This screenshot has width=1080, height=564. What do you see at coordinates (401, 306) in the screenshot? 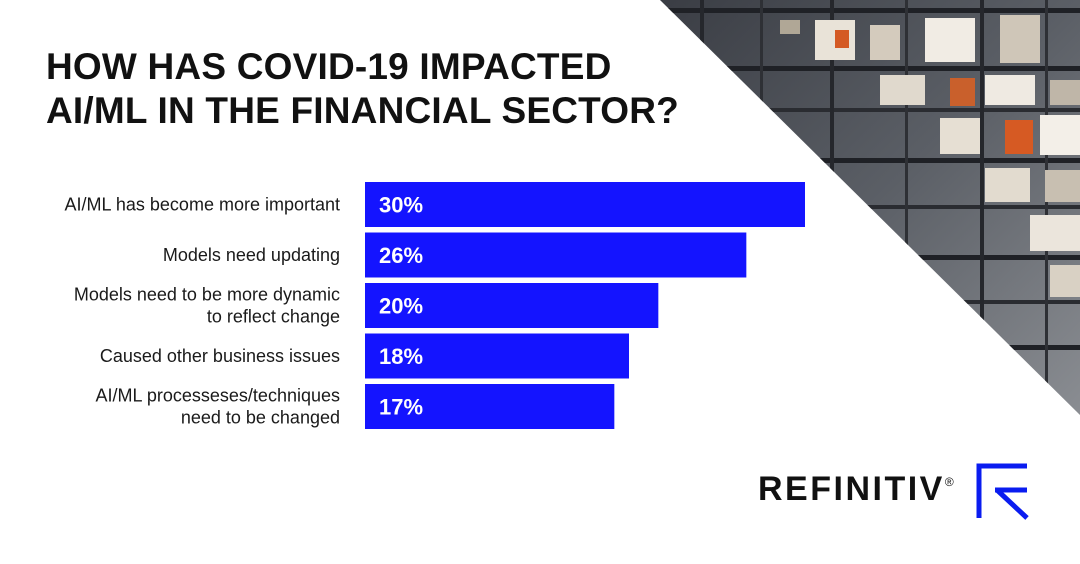
I see `bar-value-label: 20%` at bounding box center [401, 306].